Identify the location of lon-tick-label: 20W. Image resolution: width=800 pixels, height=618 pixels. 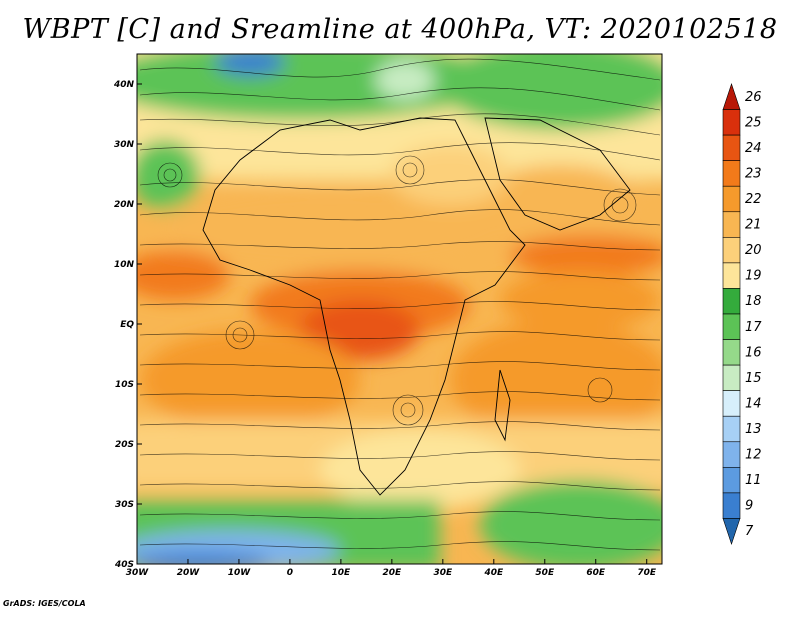
(189, 573).